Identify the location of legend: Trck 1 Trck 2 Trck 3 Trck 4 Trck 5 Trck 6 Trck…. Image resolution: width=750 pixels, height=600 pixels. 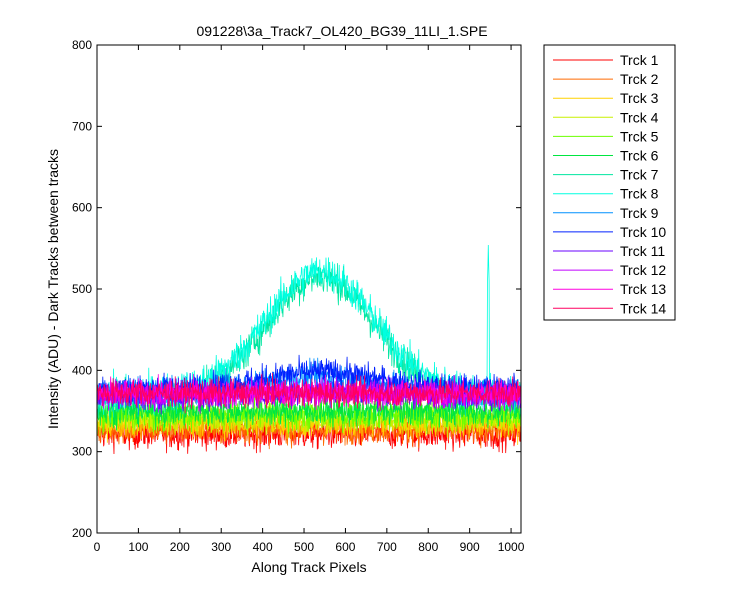
(609, 182).